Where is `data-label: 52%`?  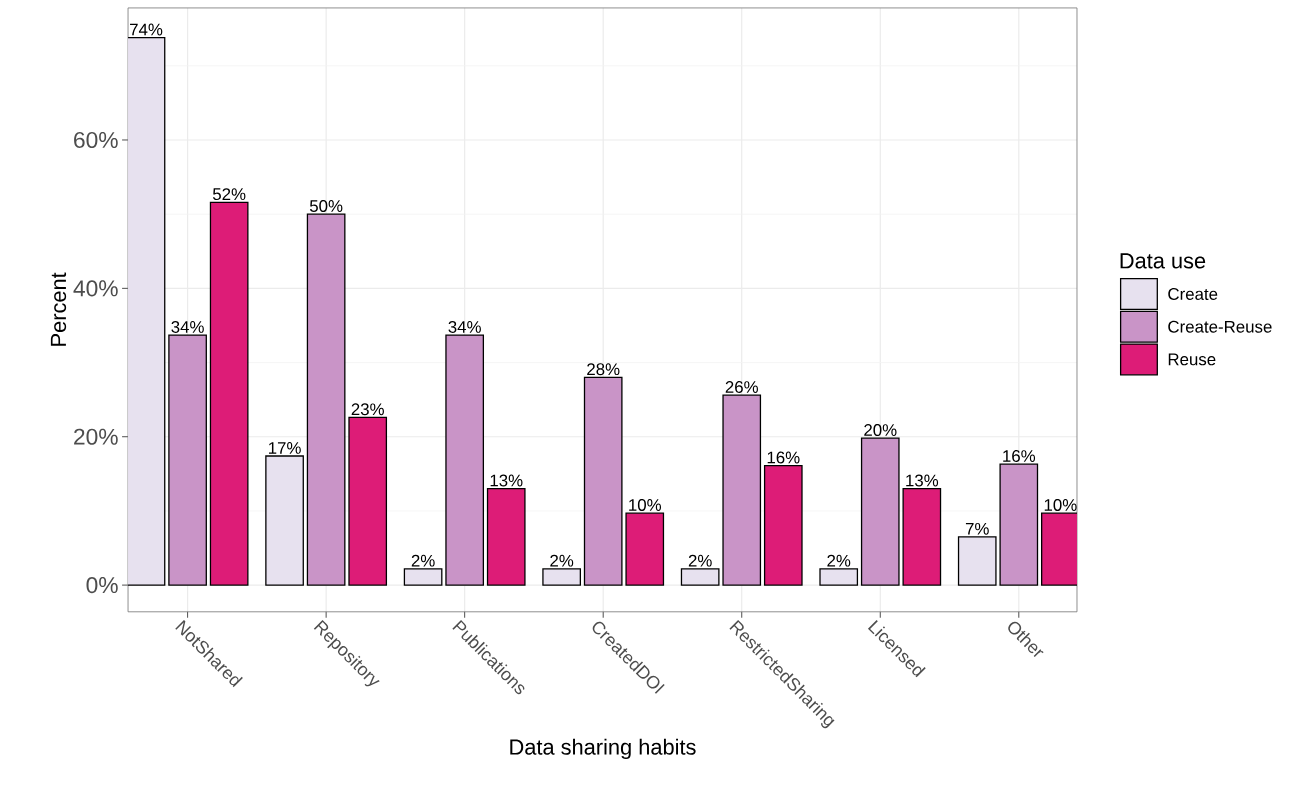
data-label: 52% is located at coordinates (229, 194).